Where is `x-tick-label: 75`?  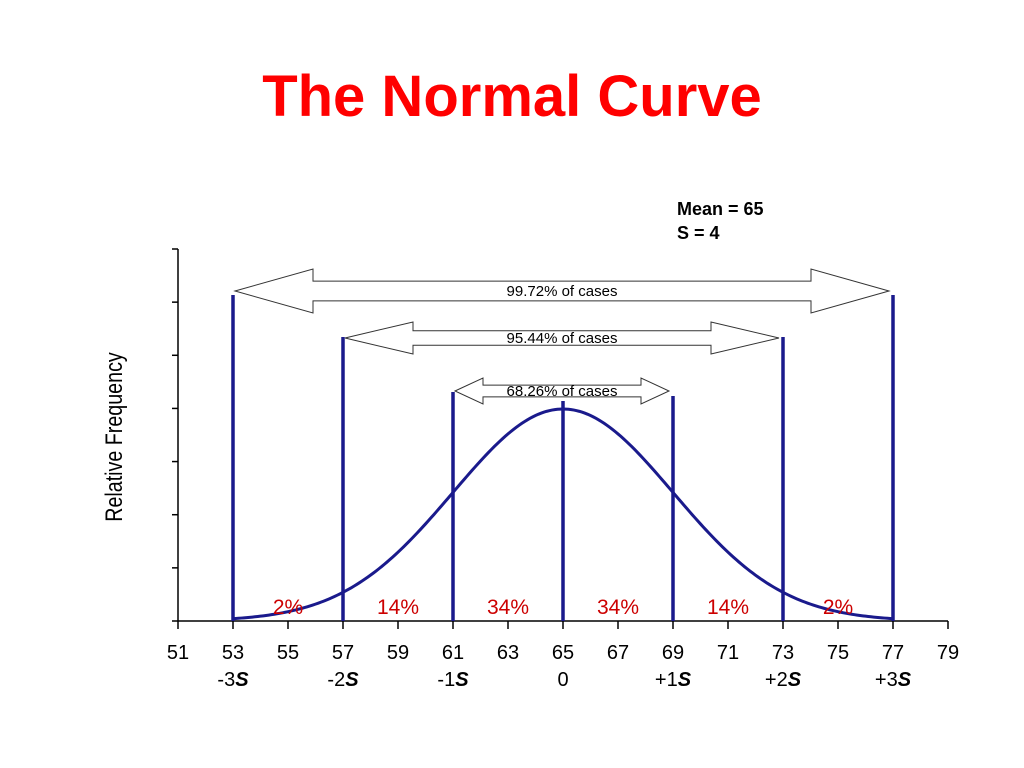 x-tick-label: 75 is located at coordinates (838, 653).